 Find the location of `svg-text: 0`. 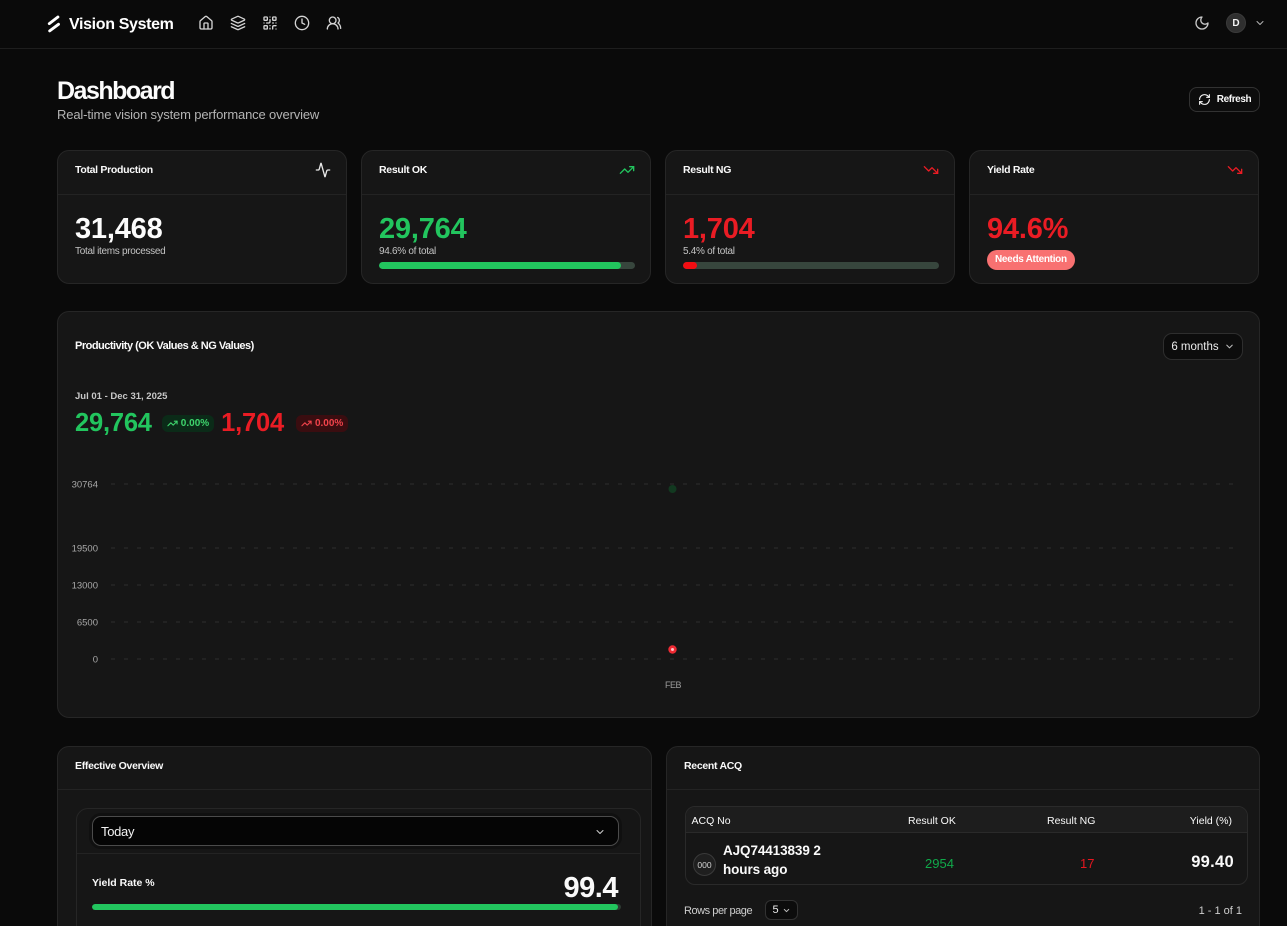

svg-text: 0 is located at coordinates (95, 660).